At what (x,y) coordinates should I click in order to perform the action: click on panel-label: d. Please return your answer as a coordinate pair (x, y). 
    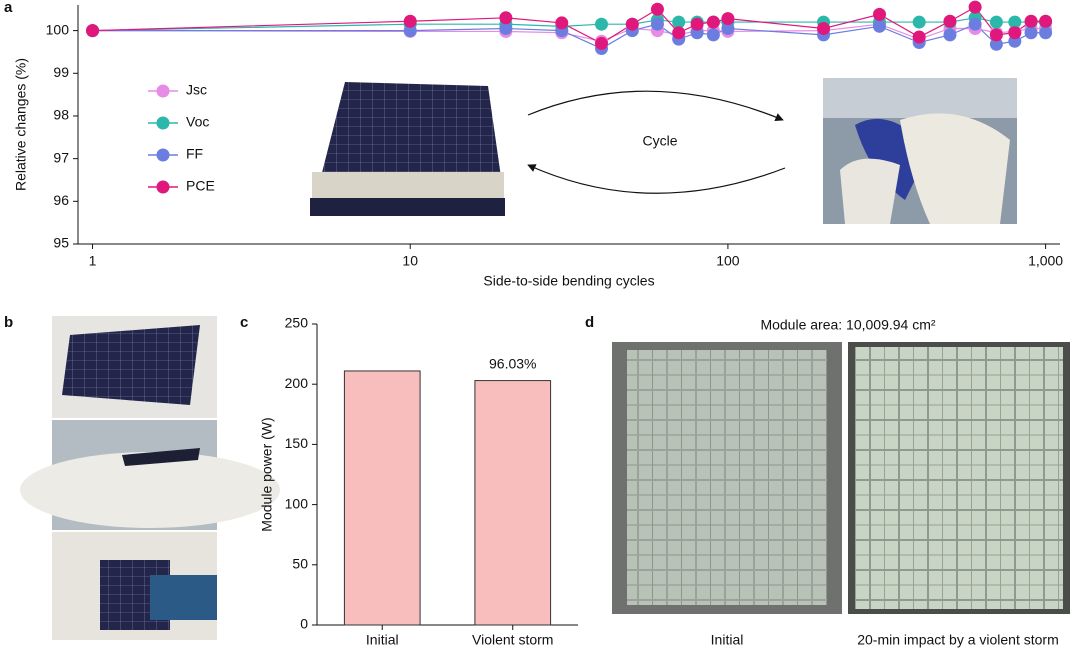
    Looking at the image, I should click on (589, 322).